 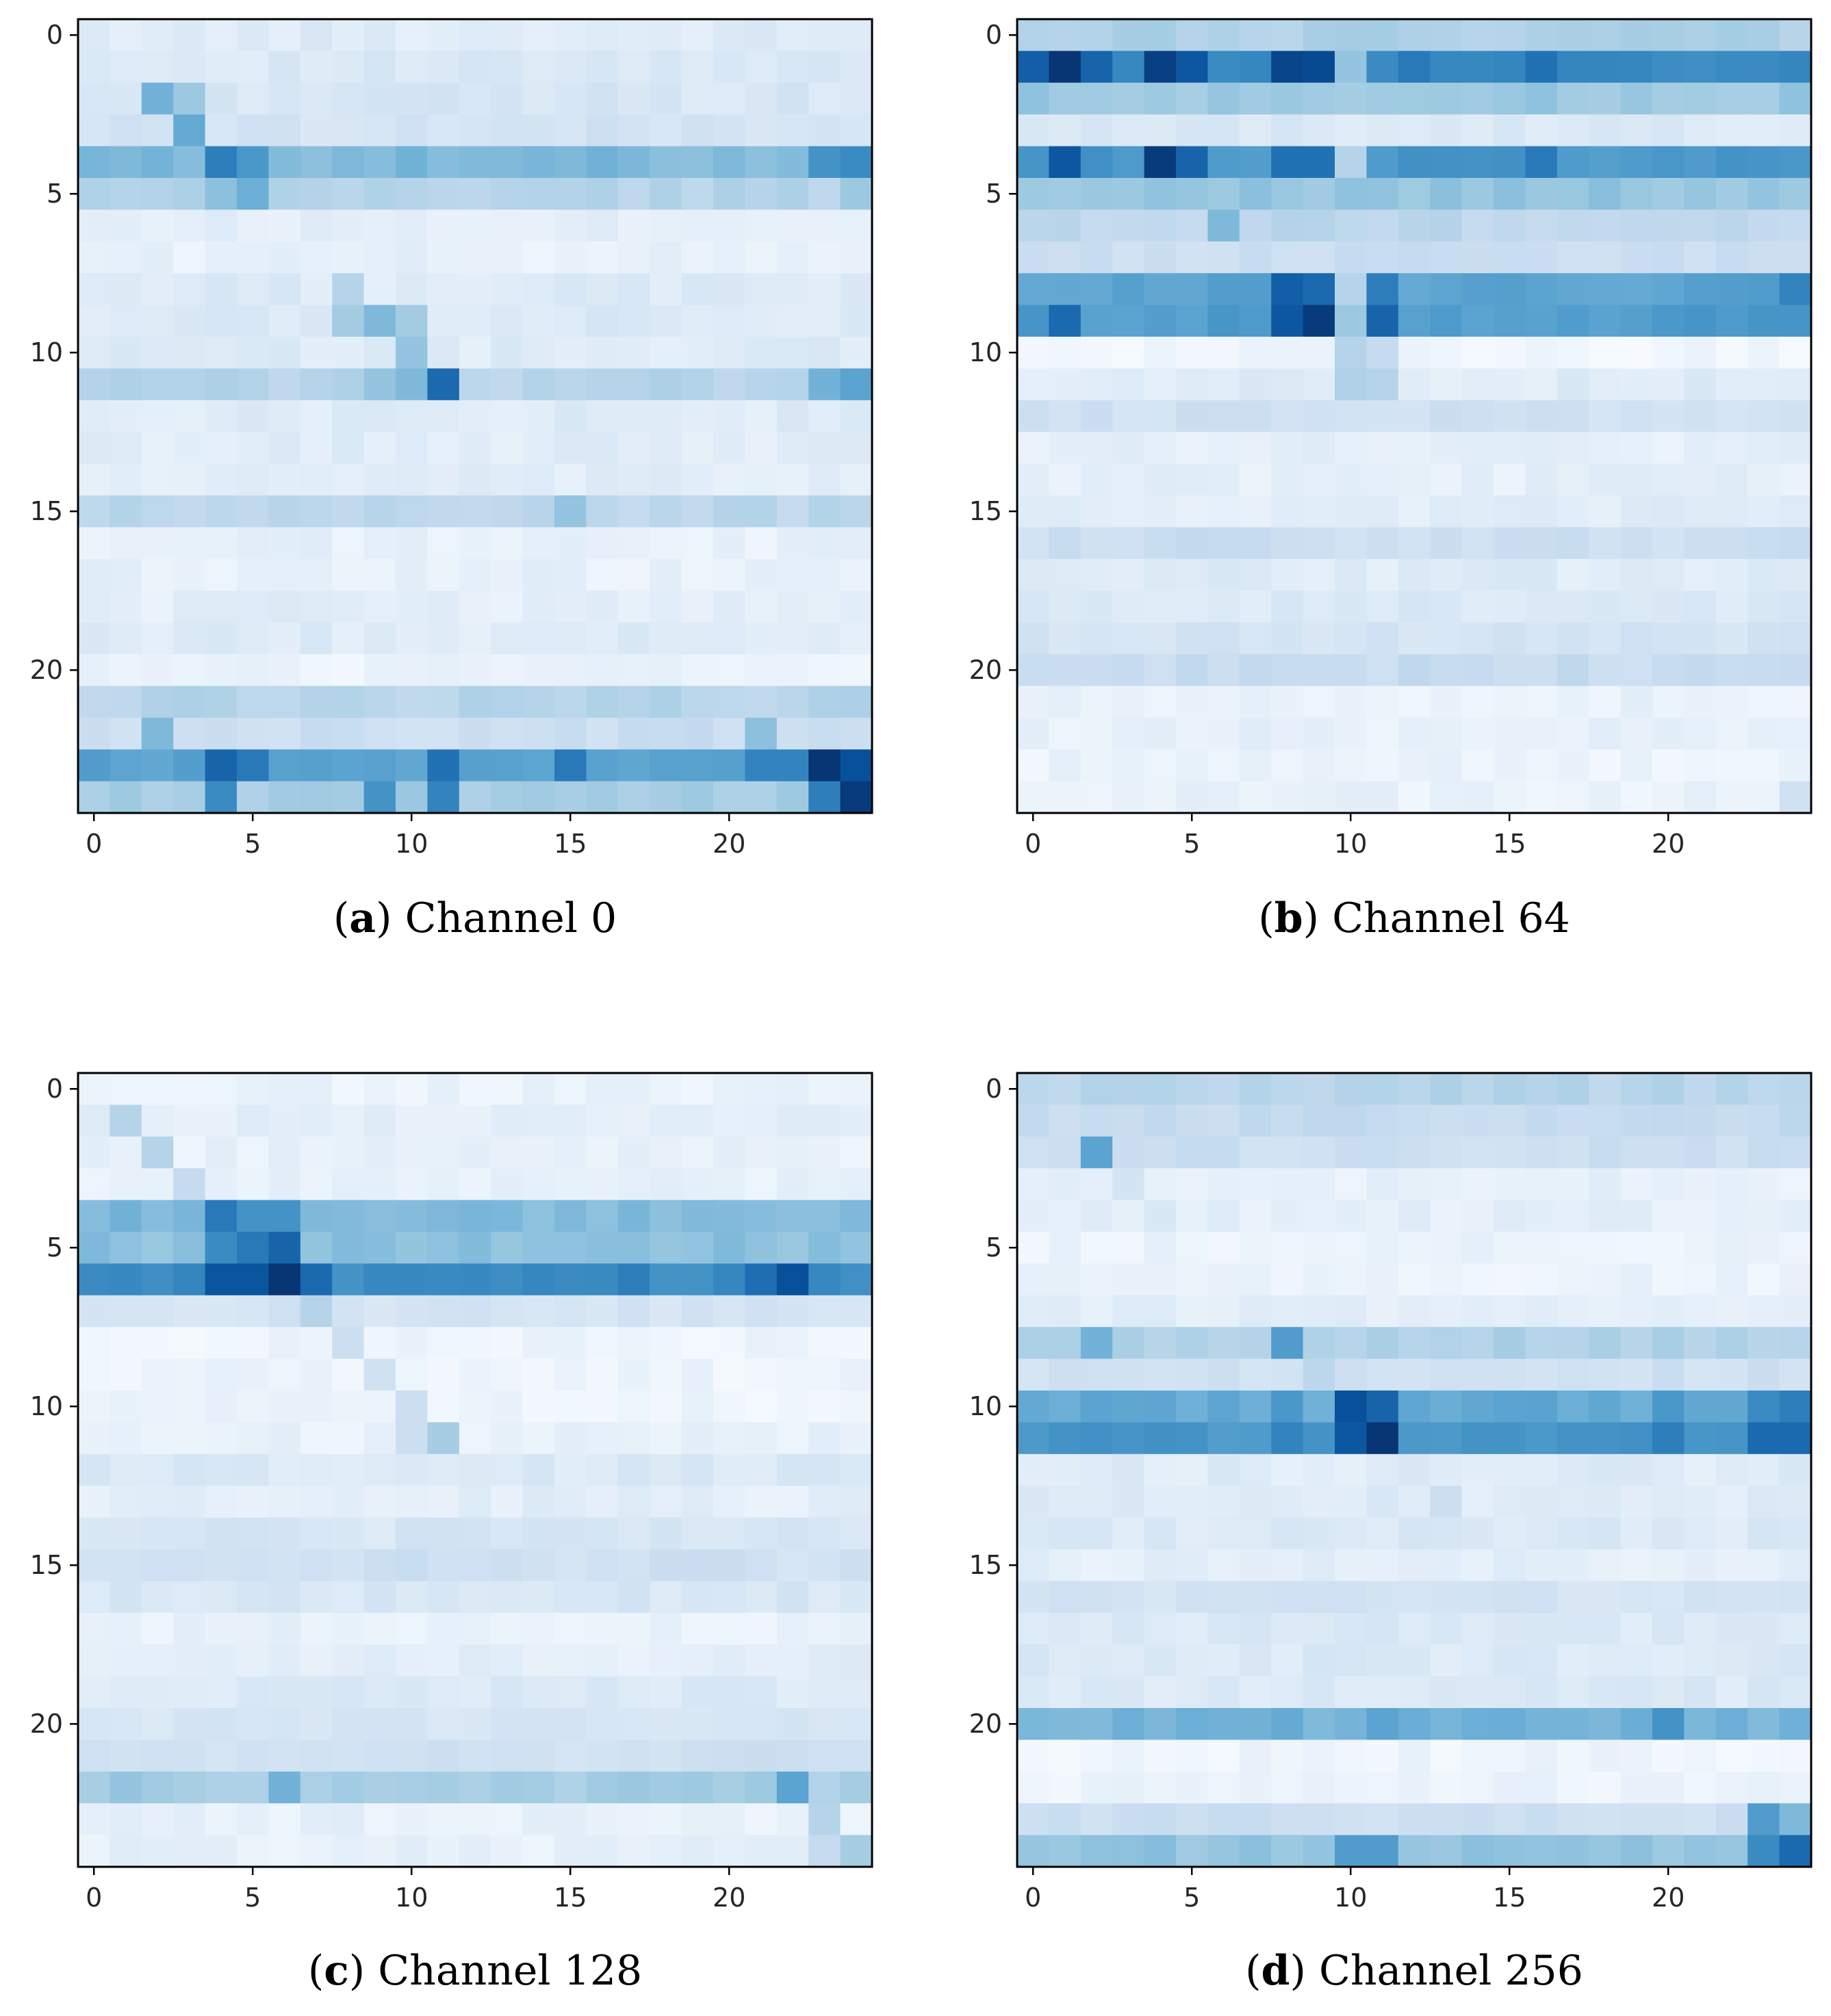 I want to click on x-tick-label: 20, so click(x=729, y=844).